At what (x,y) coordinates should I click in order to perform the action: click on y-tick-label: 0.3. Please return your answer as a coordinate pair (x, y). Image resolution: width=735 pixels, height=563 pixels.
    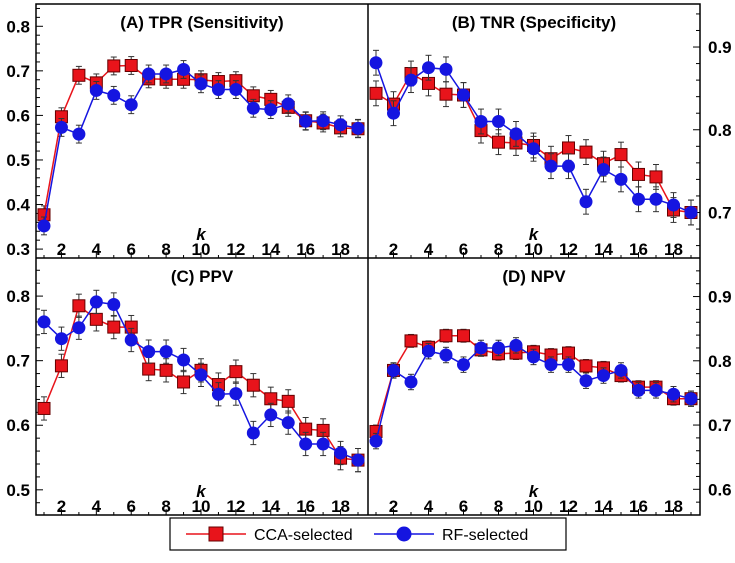
    Looking at the image, I should click on (18, 249).